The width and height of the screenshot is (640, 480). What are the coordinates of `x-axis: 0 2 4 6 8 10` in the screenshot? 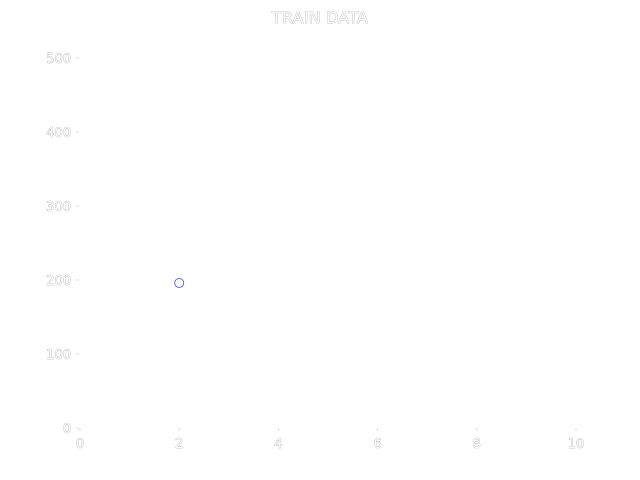 It's located at (330, 440).